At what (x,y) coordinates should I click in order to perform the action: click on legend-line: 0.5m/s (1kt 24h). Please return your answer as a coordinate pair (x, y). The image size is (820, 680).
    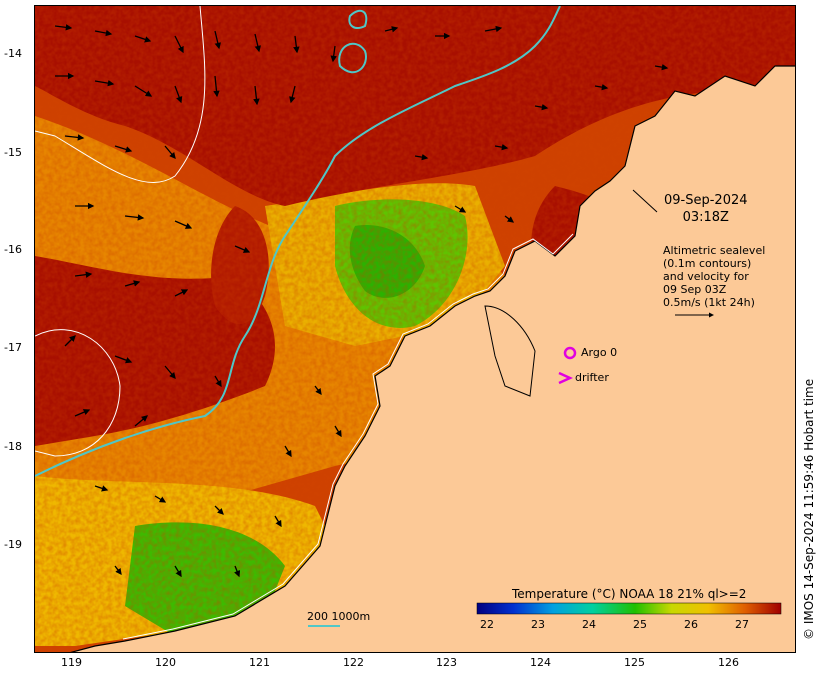
    Looking at the image, I should click on (709, 302).